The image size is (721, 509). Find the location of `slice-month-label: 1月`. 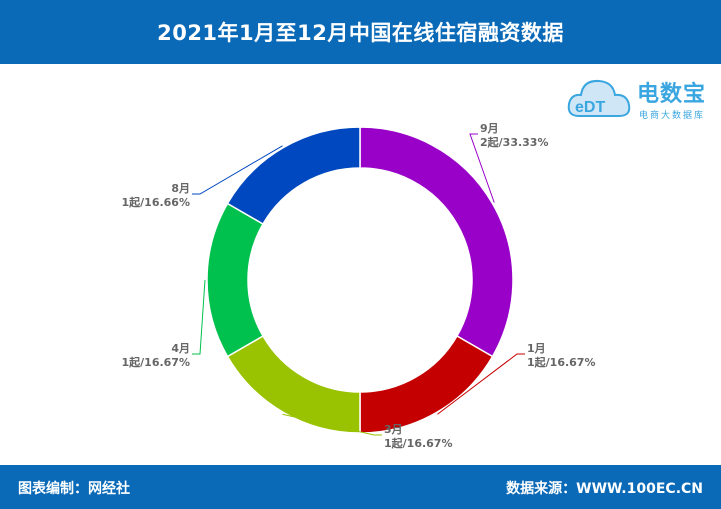

slice-month-label: 1月 is located at coordinates (536, 348).